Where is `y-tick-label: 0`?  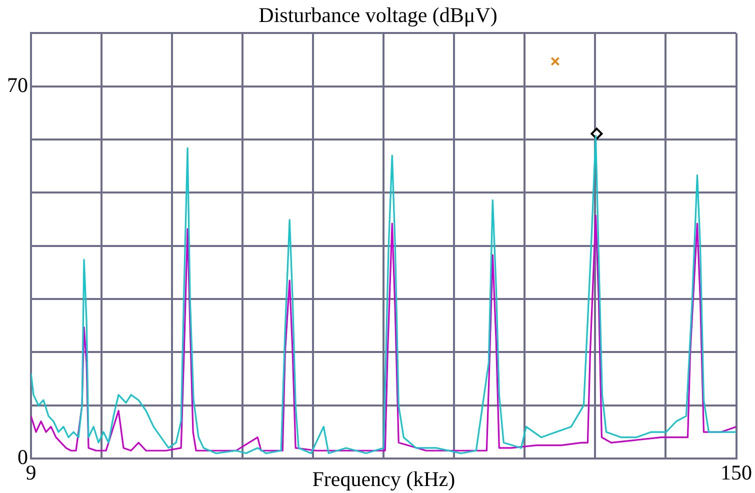
y-tick-label: 0 is located at coordinates (23, 457).